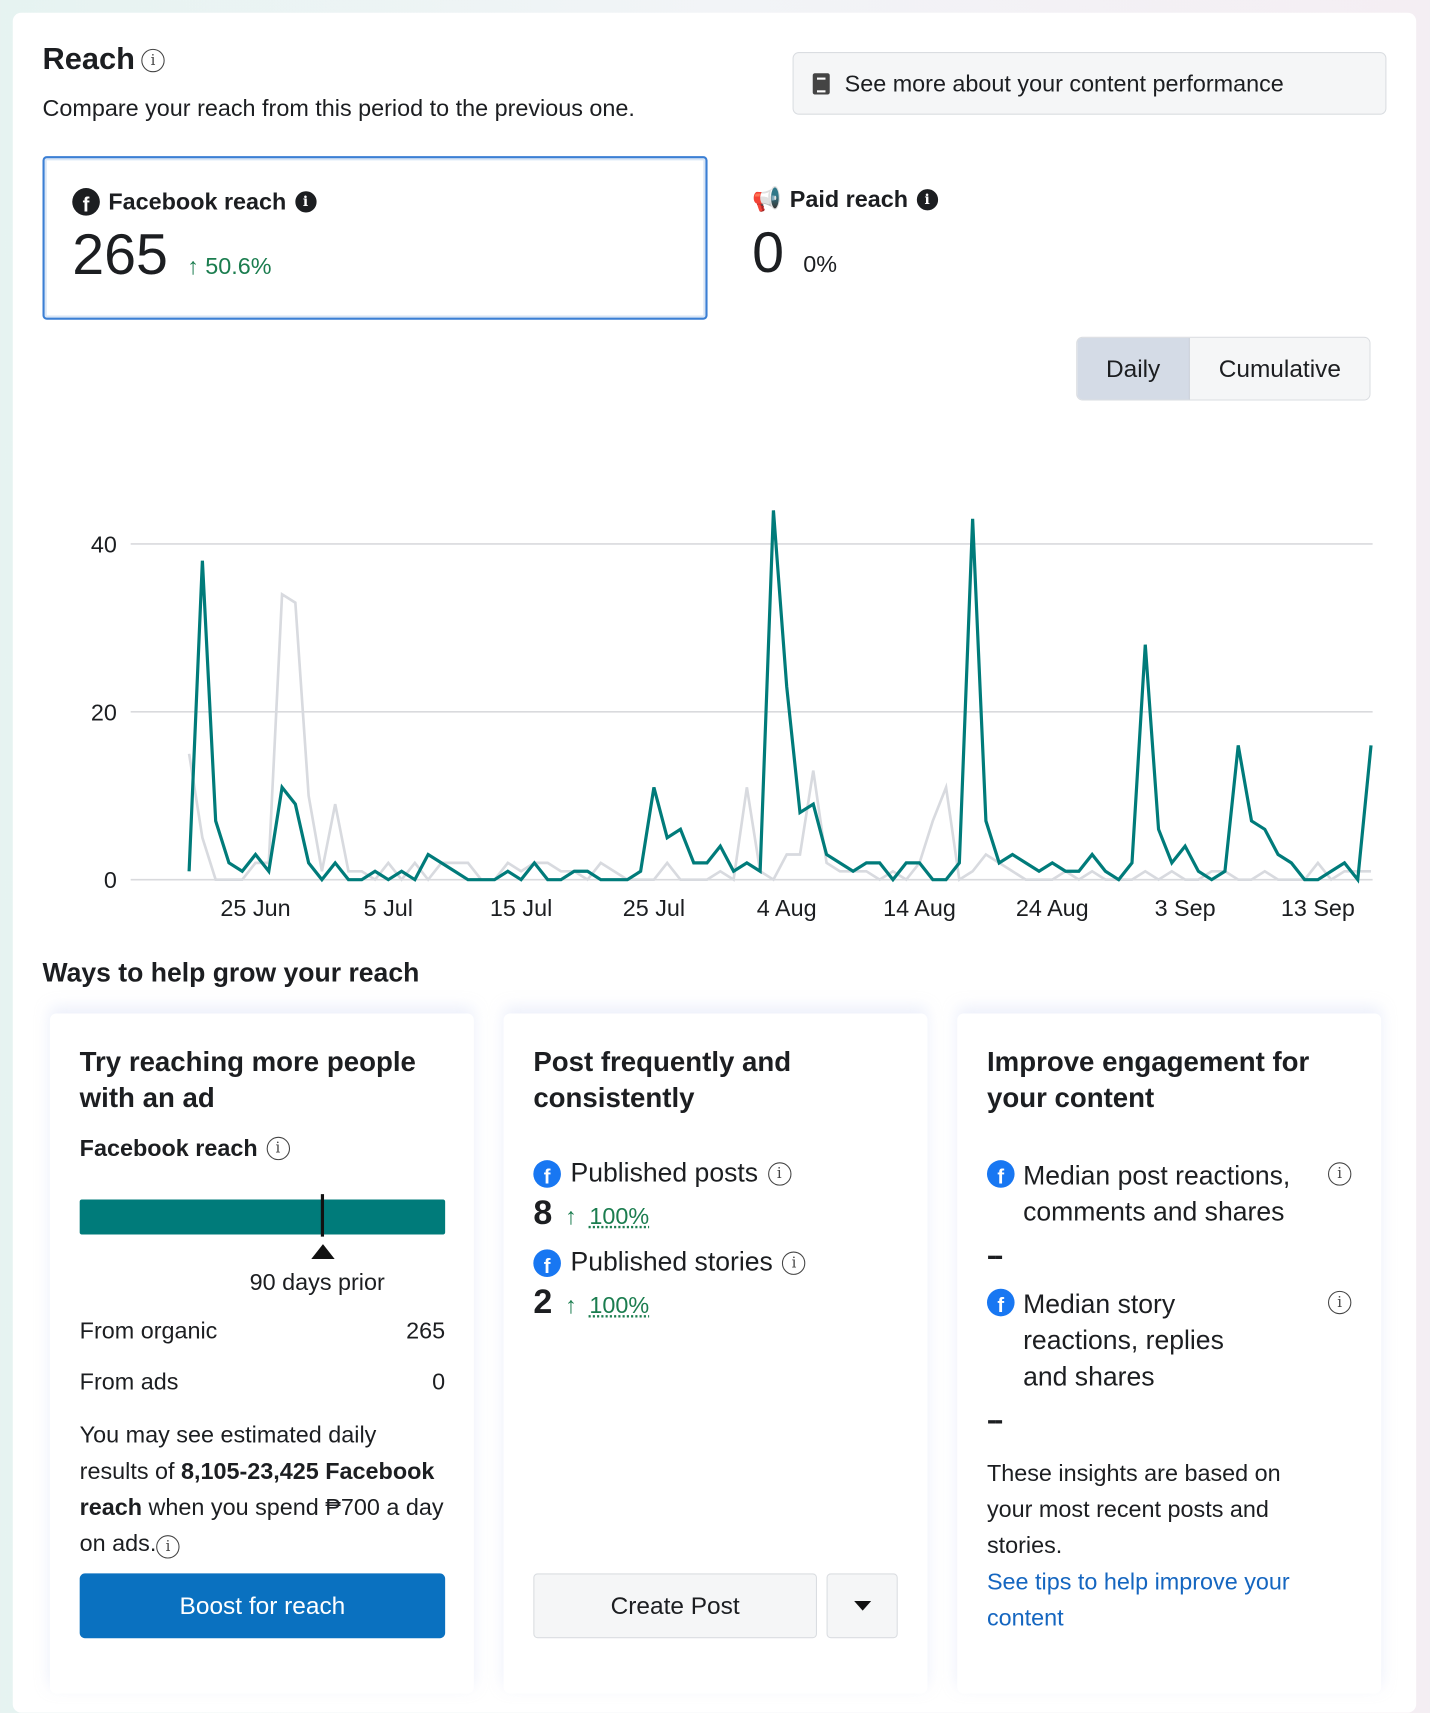 The image size is (1430, 1713). What do you see at coordinates (110, 880) in the screenshot?
I see `y-tick-label: 0` at bounding box center [110, 880].